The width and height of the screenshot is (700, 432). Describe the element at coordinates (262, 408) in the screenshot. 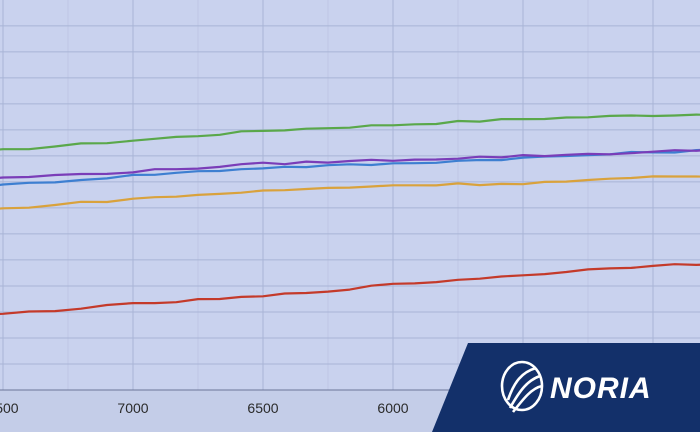

I see `x-tick-label: 6500` at that location.